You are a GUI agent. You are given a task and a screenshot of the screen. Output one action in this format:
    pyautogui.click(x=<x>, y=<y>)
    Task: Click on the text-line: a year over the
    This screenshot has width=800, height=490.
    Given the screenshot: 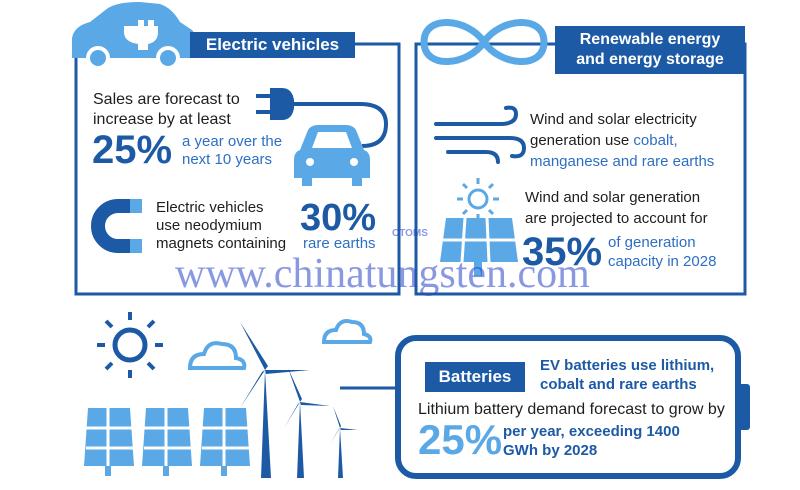 What is the action you would take?
    pyautogui.click(x=232, y=141)
    